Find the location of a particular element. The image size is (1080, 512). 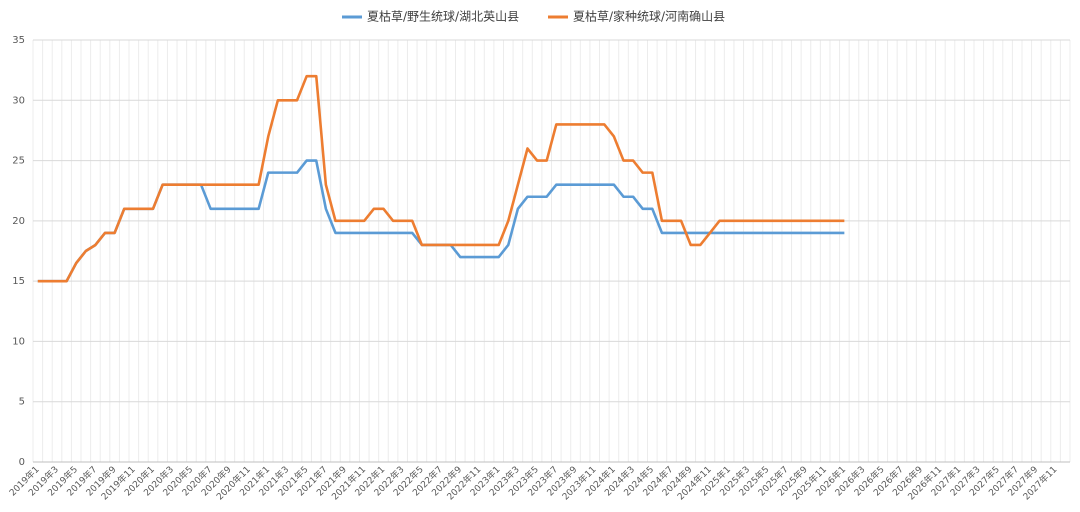

y-tick-label: 20 is located at coordinates (18, 221).